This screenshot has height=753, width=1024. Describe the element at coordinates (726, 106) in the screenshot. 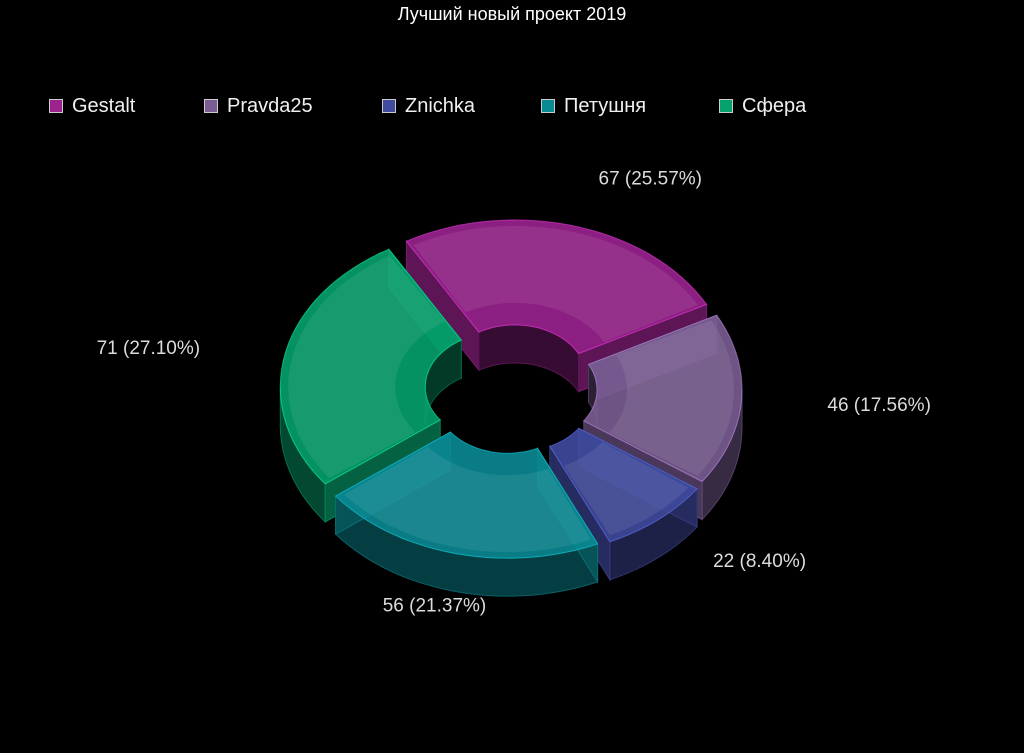

I see `legend-swatch-sfera` at that location.